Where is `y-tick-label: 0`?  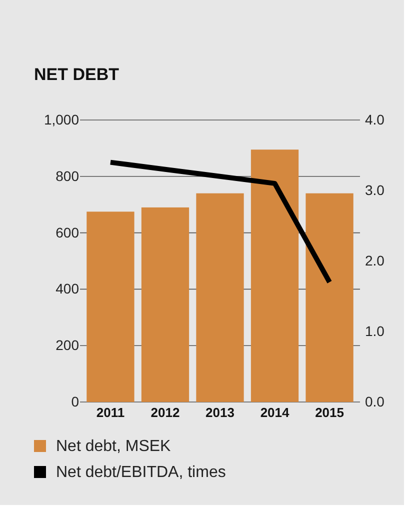
y-tick-label: 0 is located at coordinates (75, 401).